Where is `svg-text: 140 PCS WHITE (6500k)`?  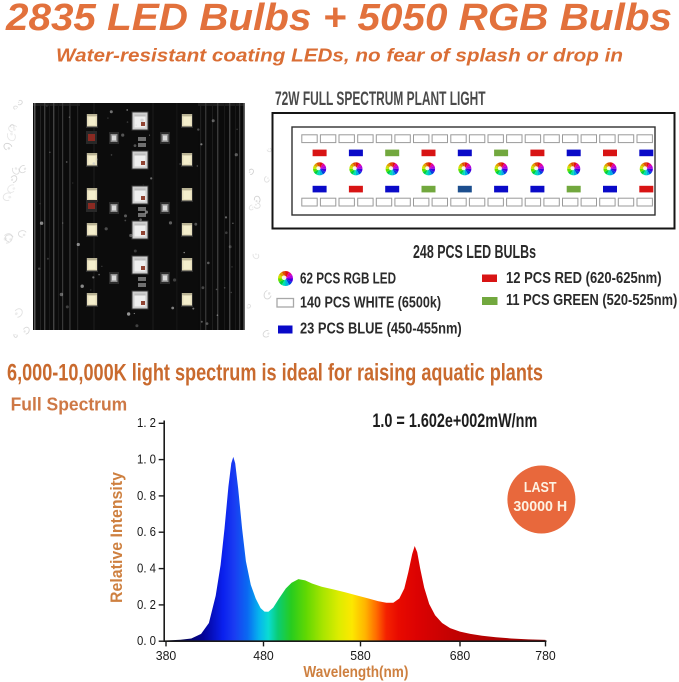
svg-text: 140 PCS WHITE (6500k) is located at coordinates (370, 303).